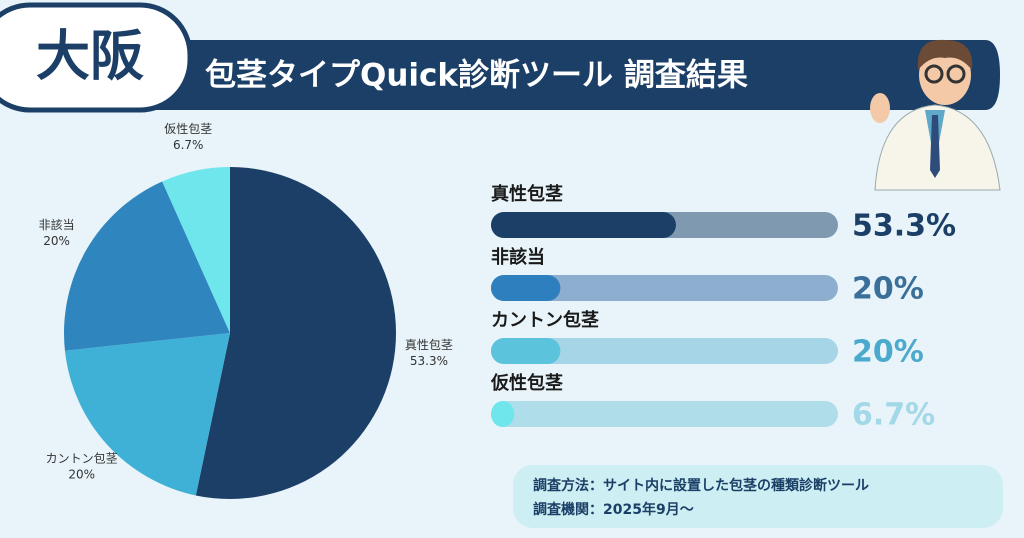 Image resolution: width=1024 pixels, height=538 pixels. I want to click on region-badge, so click(96, 57).